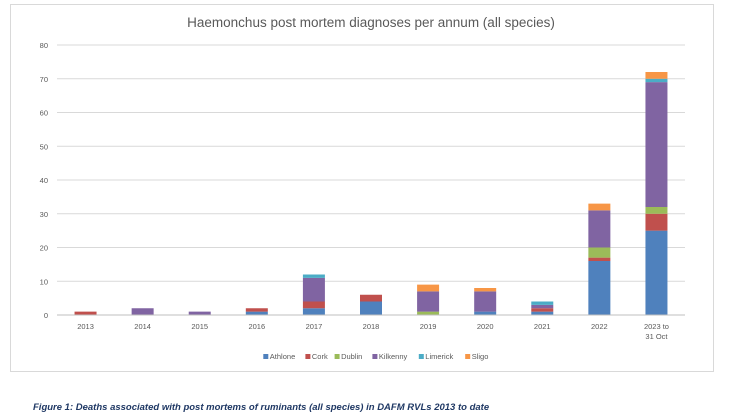 This screenshot has height=420, width=731. Describe the element at coordinates (314, 326) in the screenshot. I see `x-tick-label: 2017` at that location.